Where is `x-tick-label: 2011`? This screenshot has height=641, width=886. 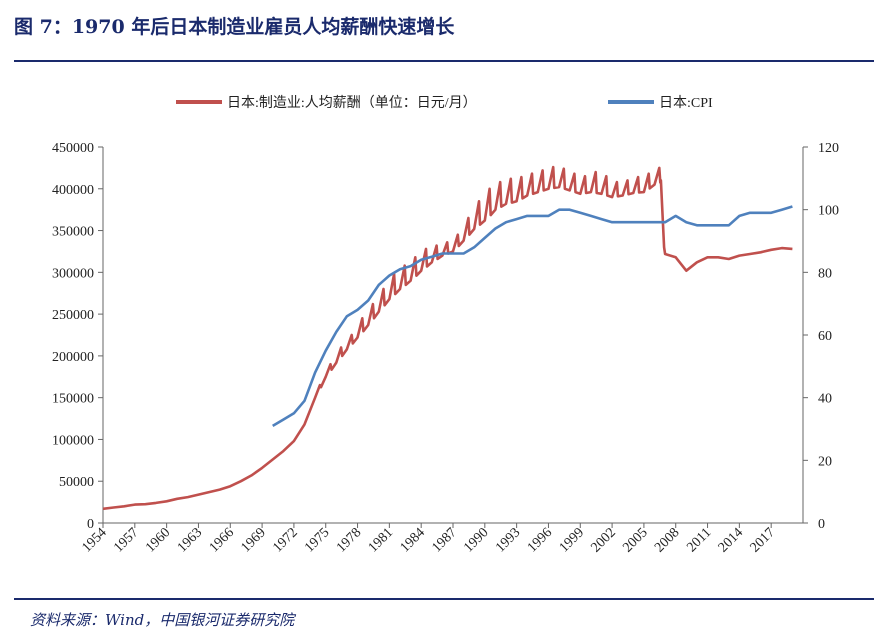
x-tick-label: 2011 is located at coordinates (699, 540).